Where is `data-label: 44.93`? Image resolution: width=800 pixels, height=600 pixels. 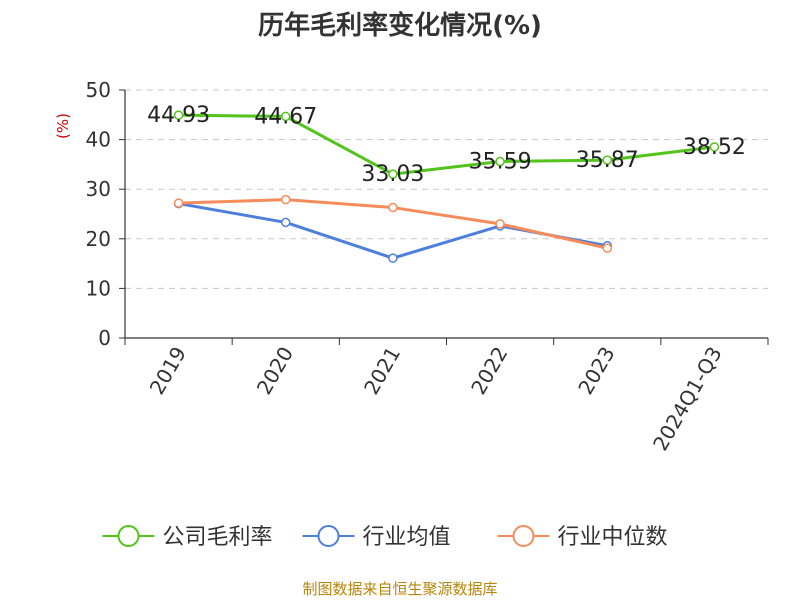
data-label: 44.93 is located at coordinates (178, 115).